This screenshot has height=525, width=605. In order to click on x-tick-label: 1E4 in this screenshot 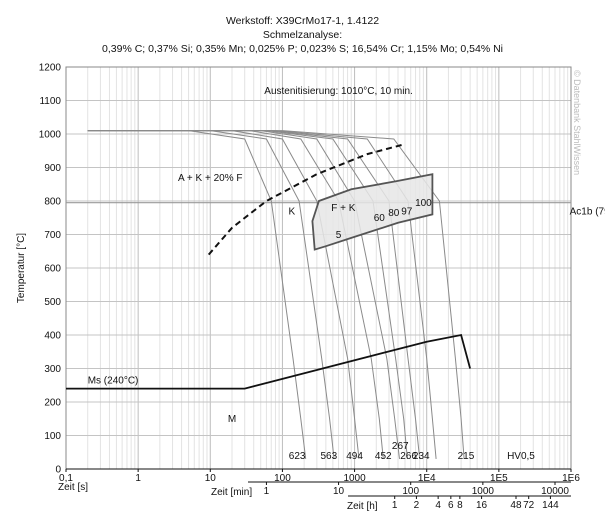, I will do `click(427, 478)`.